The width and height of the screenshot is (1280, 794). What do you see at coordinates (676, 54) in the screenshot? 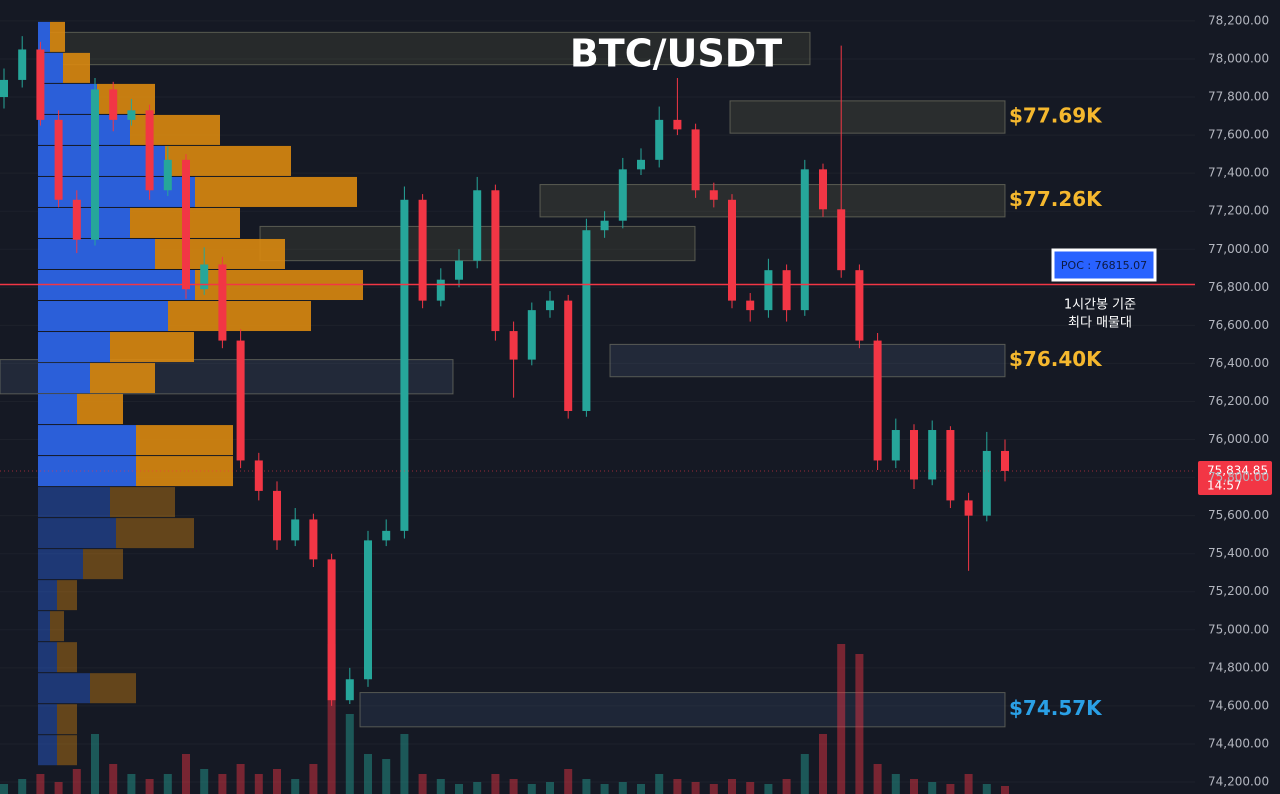
I see `chart-title: BTC/USDT` at bounding box center [676, 54].